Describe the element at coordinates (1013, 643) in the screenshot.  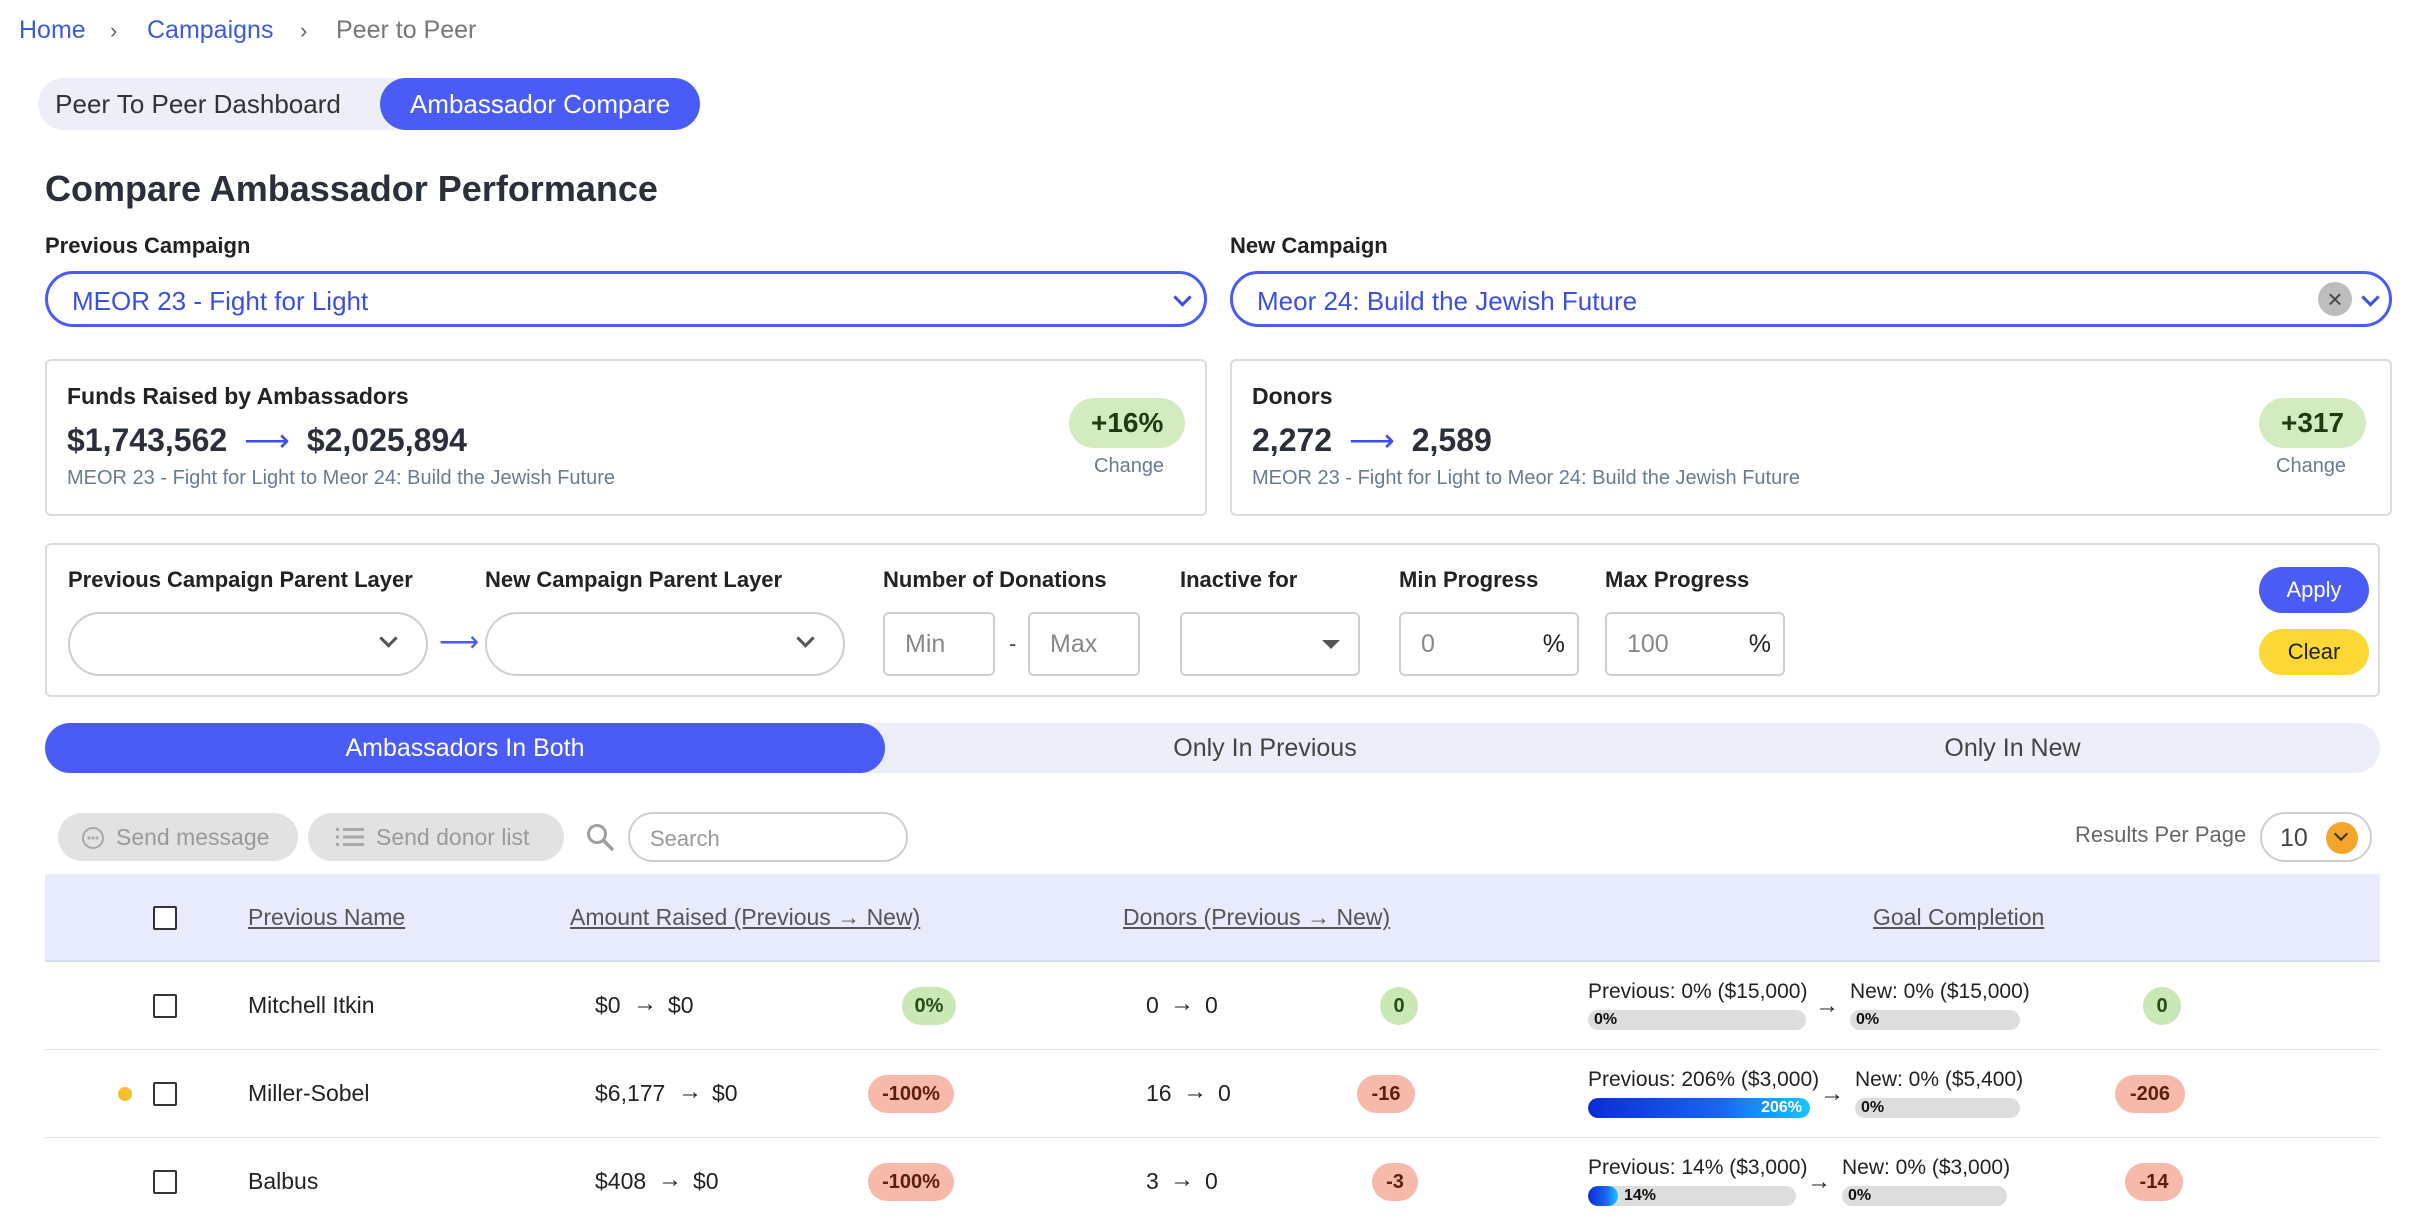
I see `range-dash: -` at that location.